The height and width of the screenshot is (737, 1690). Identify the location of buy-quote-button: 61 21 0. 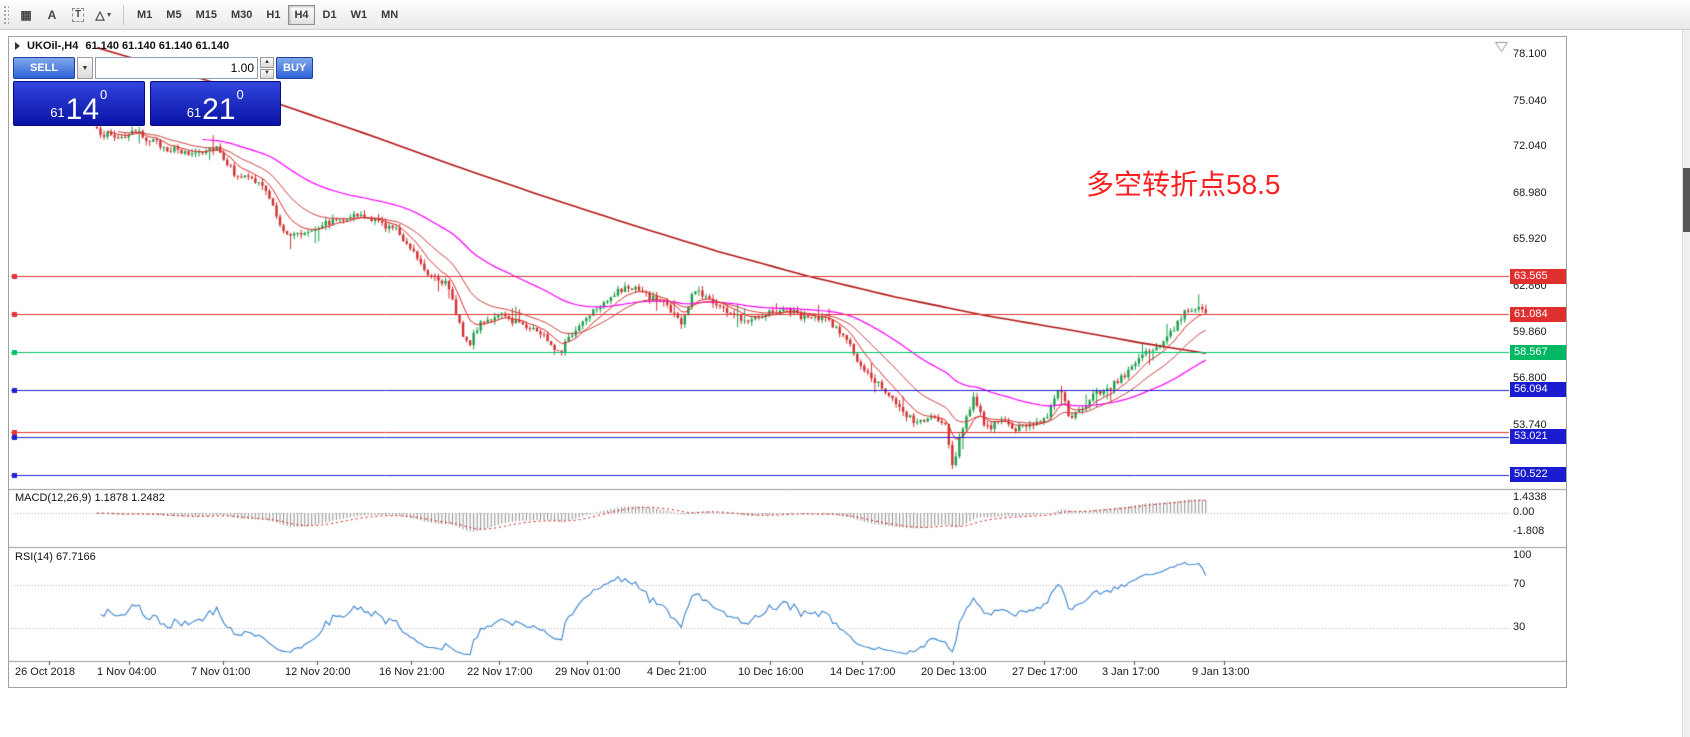
(215, 103).